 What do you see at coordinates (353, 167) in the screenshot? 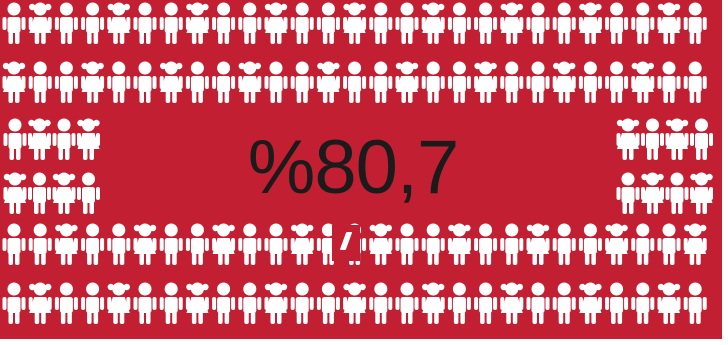
I see `statistic-value: %80,7` at bounding box center [353, 167].